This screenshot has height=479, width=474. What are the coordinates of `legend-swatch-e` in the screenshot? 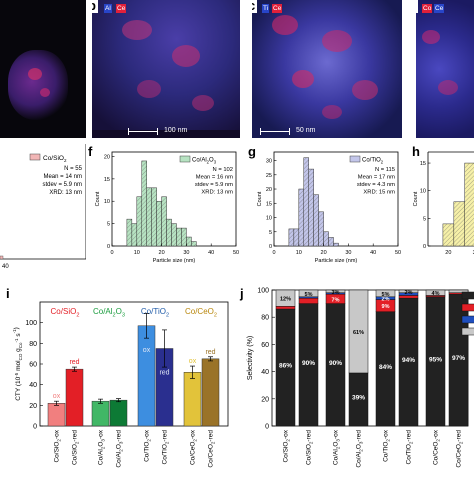 It's located at (35, 157).